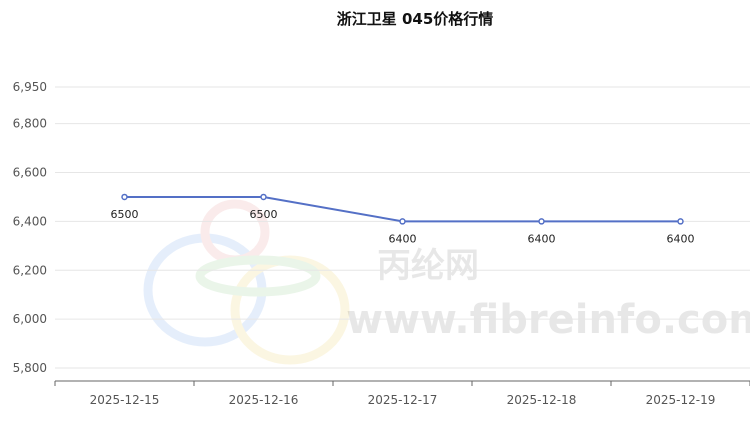 This screenshot has height=421, width=750. I want to click on watermark-rings-logo, so click(246, 282).